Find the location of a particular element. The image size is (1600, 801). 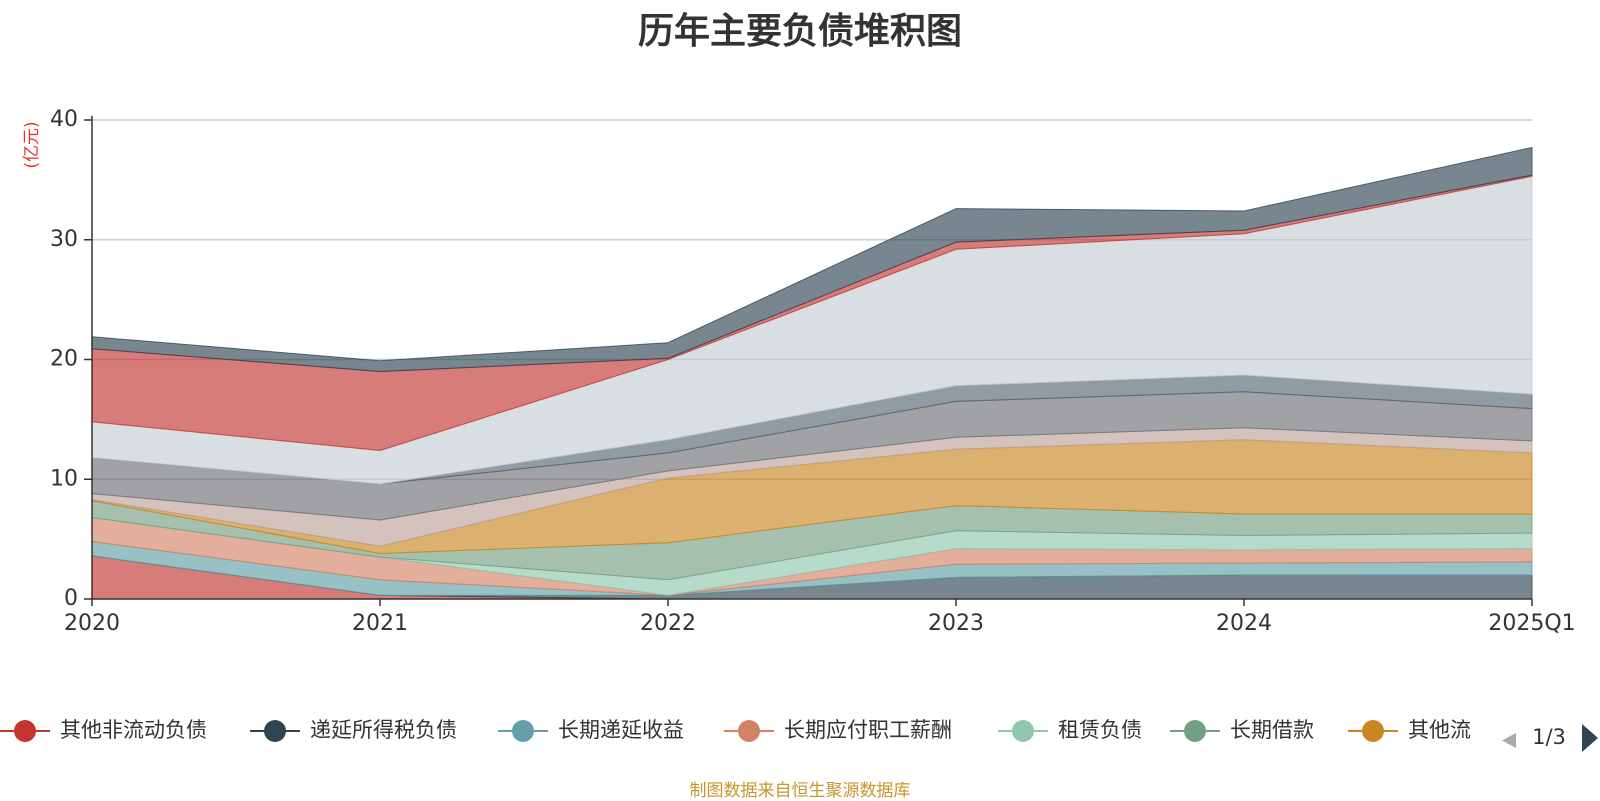

legend-item-0: 其他非流动负债 is located at coordinates (103, 730).